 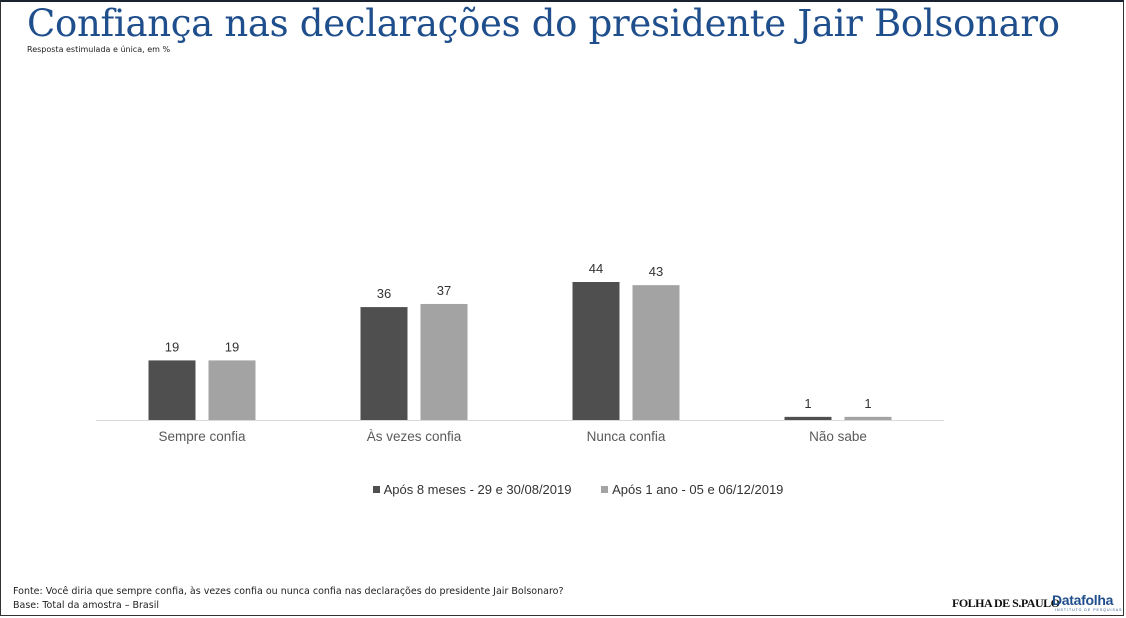 What do you see at coordinates (384, 293) in the screenshot?
I see `data-label-1-2: 36` at bounding box center [384, 293].